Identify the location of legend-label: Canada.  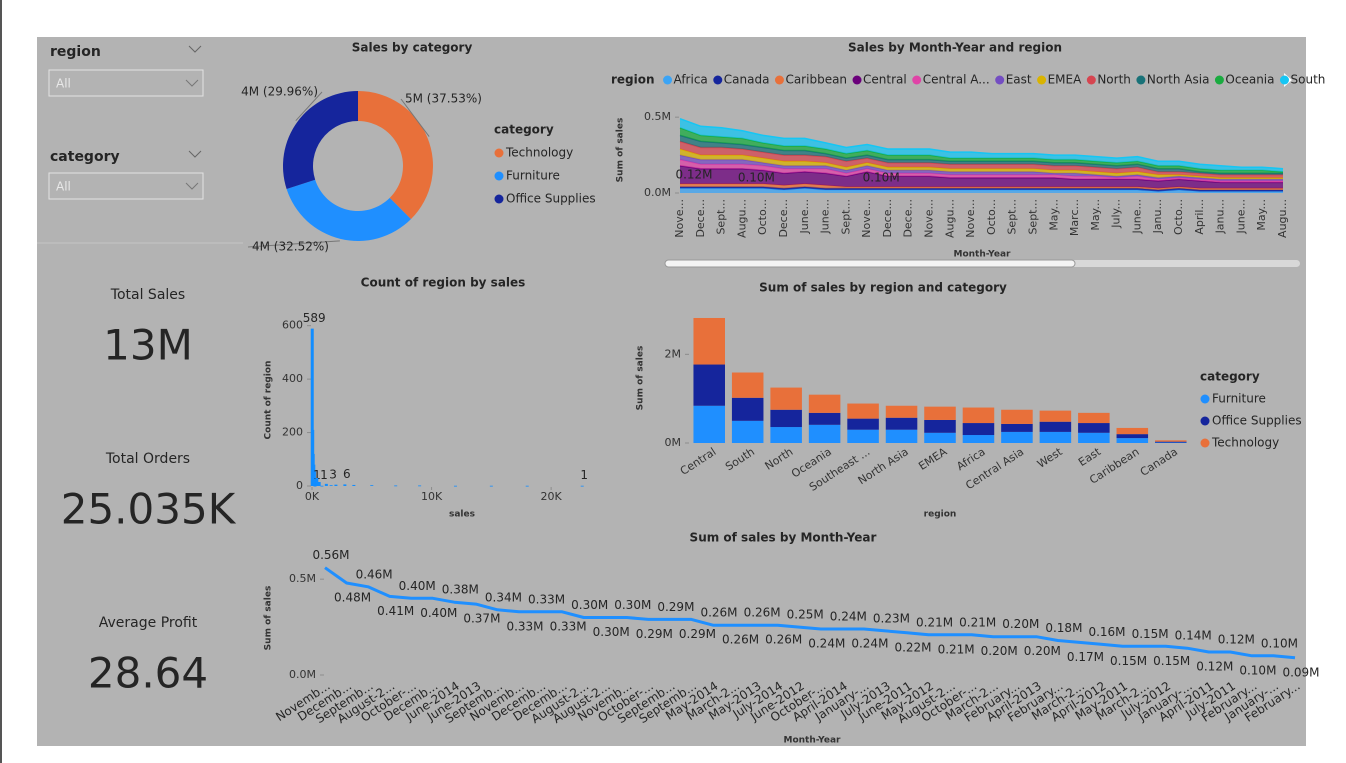
(747, 80).